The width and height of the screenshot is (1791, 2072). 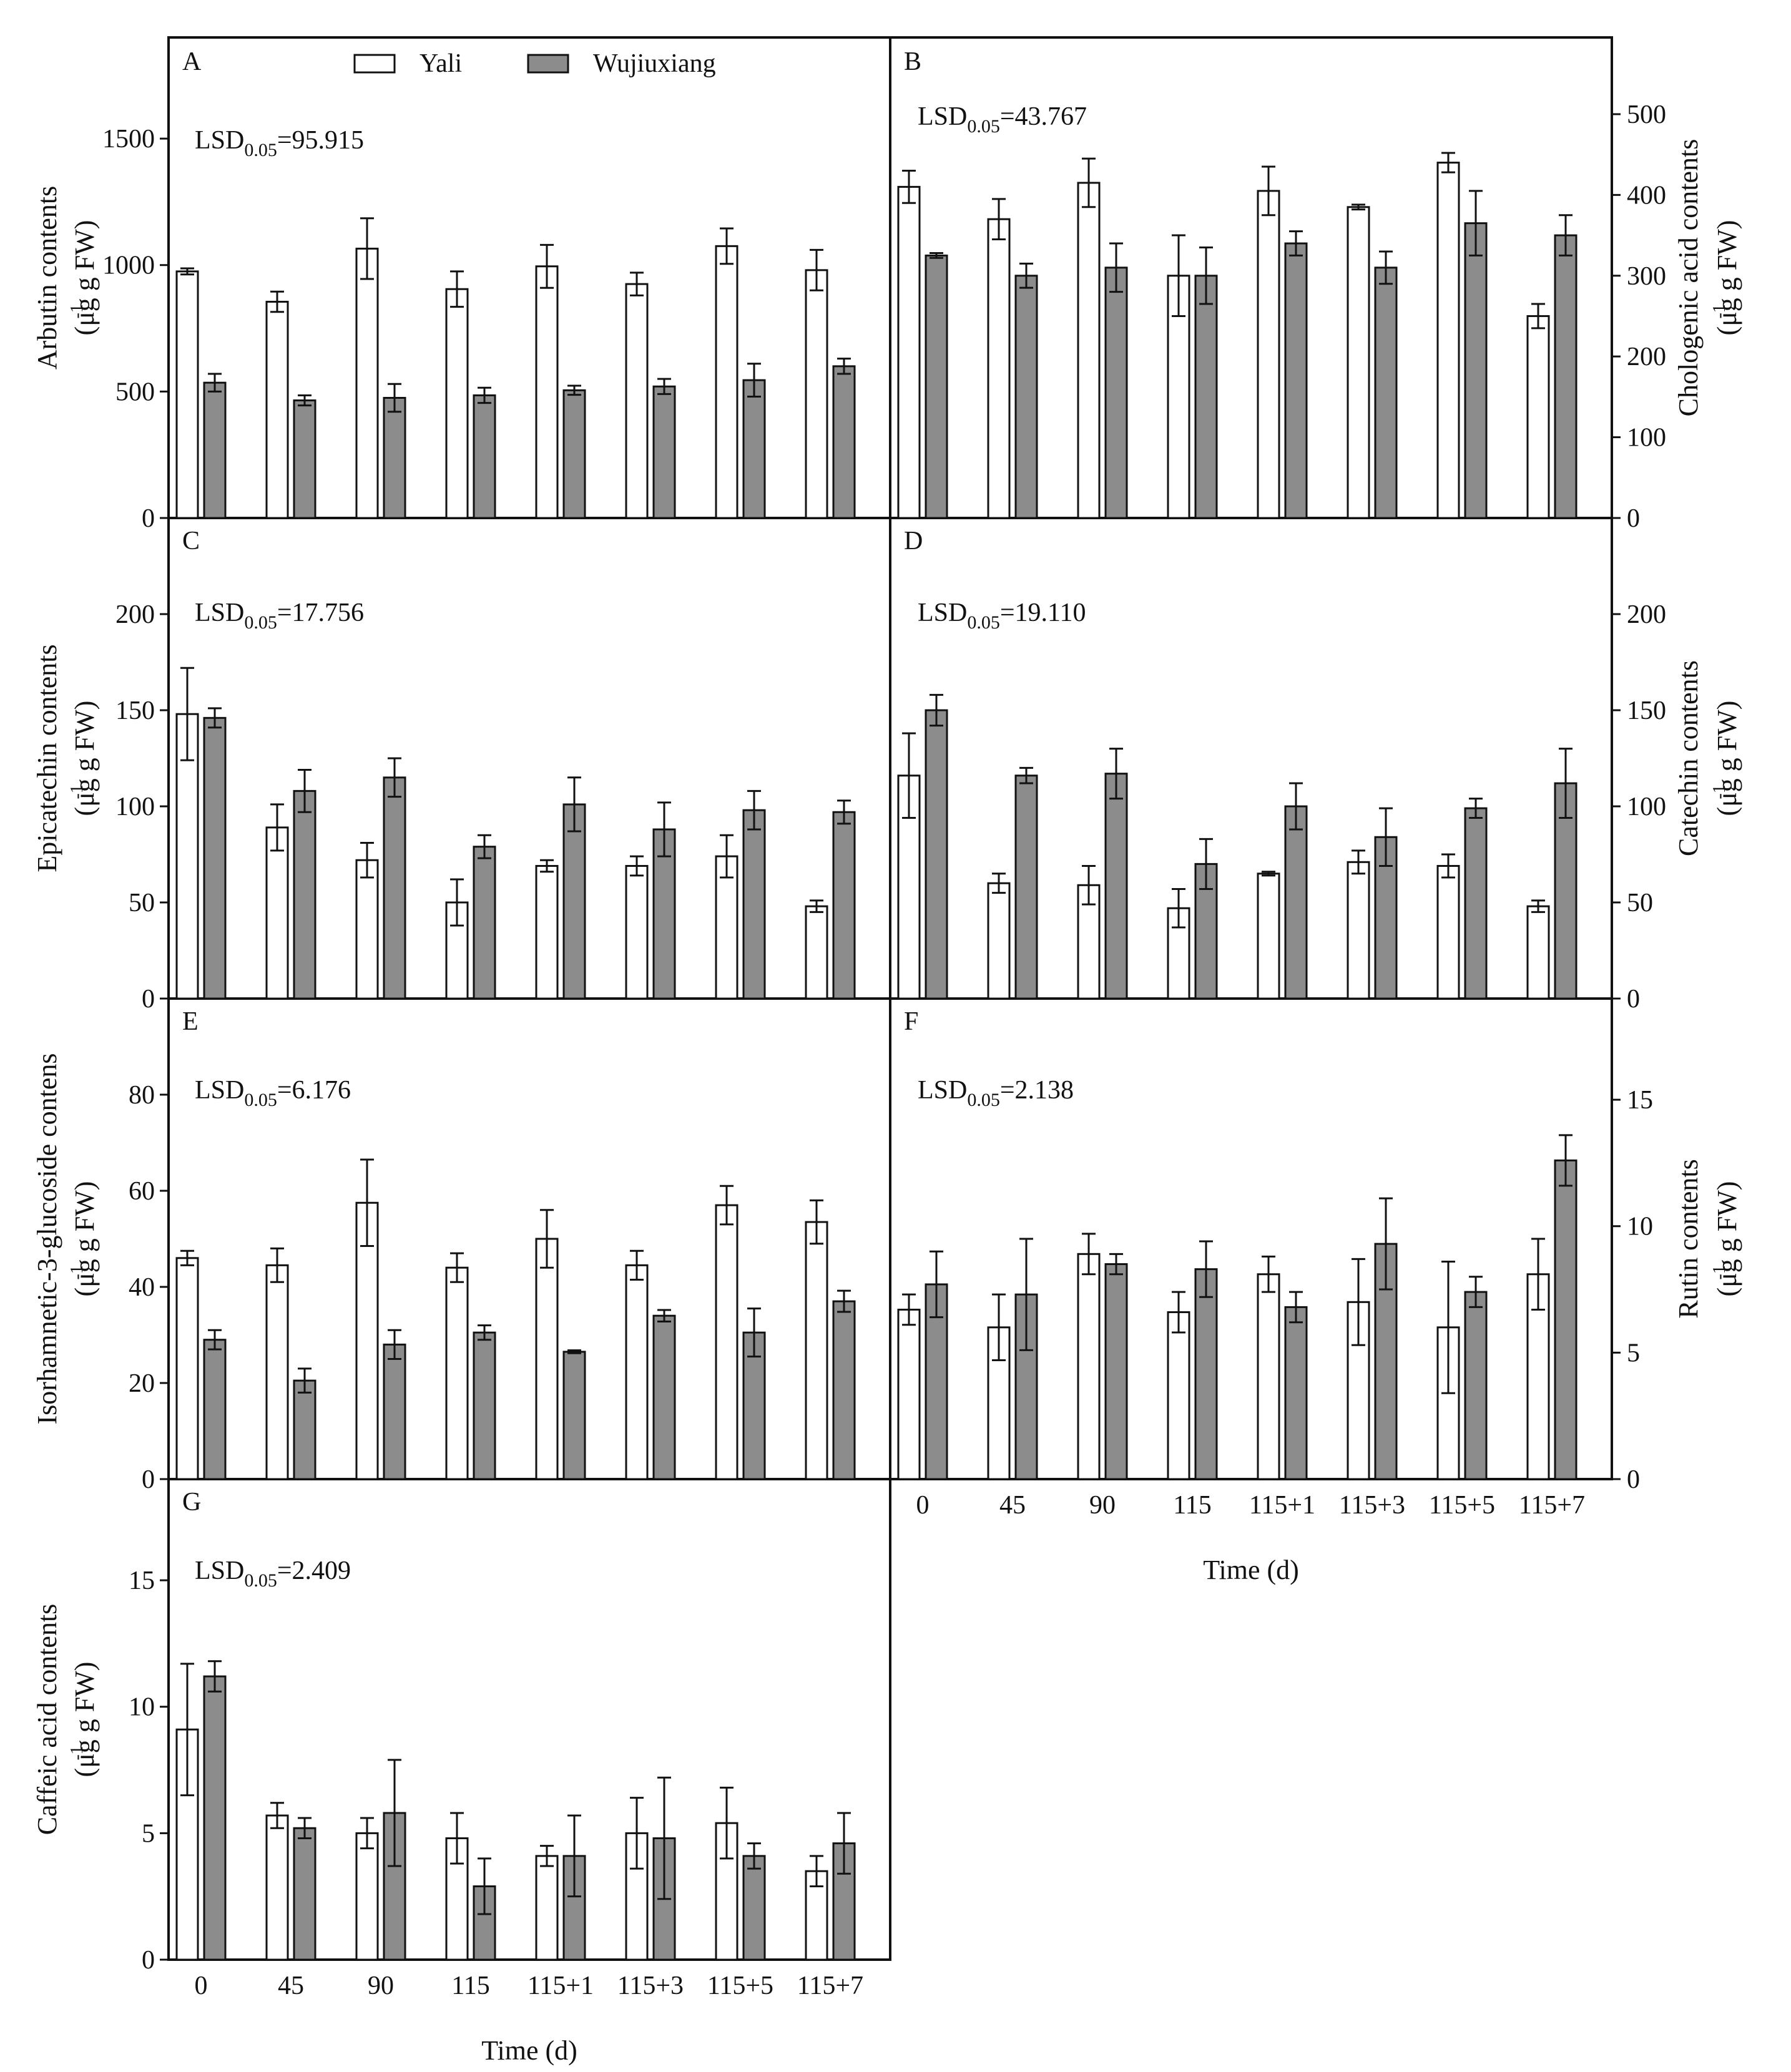 I want to click on panel-b-y-tick-label-2: 200, so click(x=1646, y=357).